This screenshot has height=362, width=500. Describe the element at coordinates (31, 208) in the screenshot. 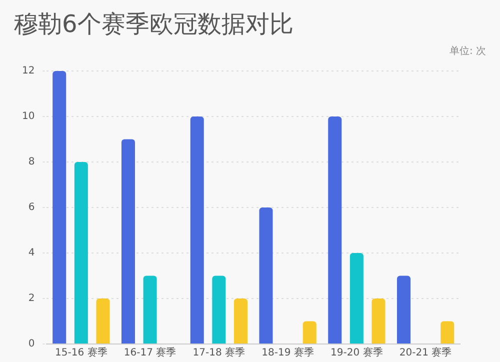

I see `y-tick-label: 6` at that location.